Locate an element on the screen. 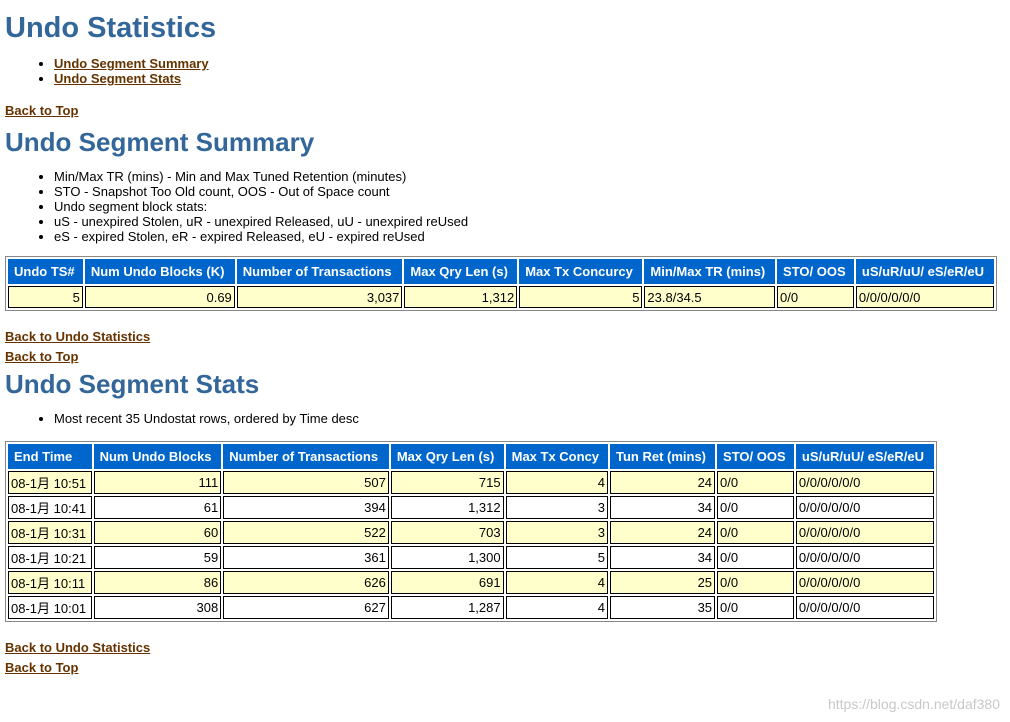 This screenshot has width=1010, height=722. toc-link-undo-segment-stats: Undo Segment Stats is located at coordinates (118, 78).